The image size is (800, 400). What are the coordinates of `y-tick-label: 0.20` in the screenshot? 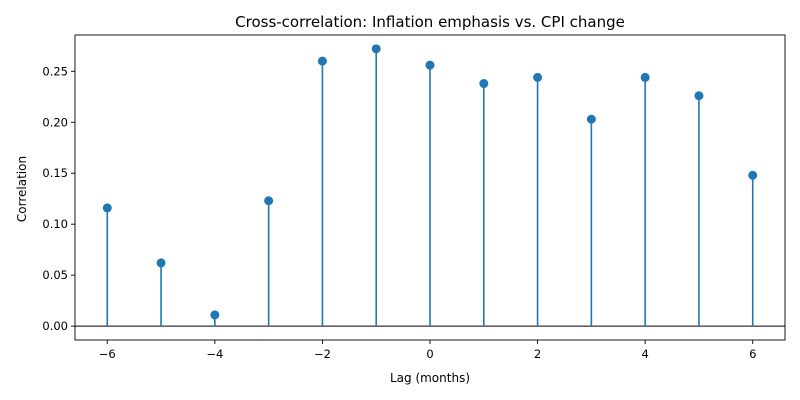 It's located at (55, 122).